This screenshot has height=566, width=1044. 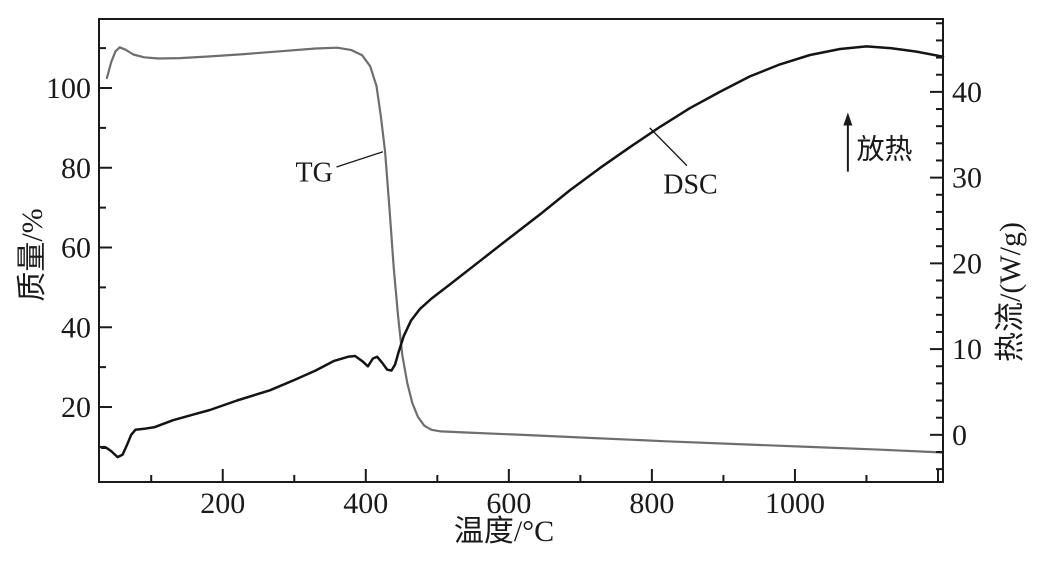 I want to click on y-right-tick-label: 10, so click(x=967, y=349).